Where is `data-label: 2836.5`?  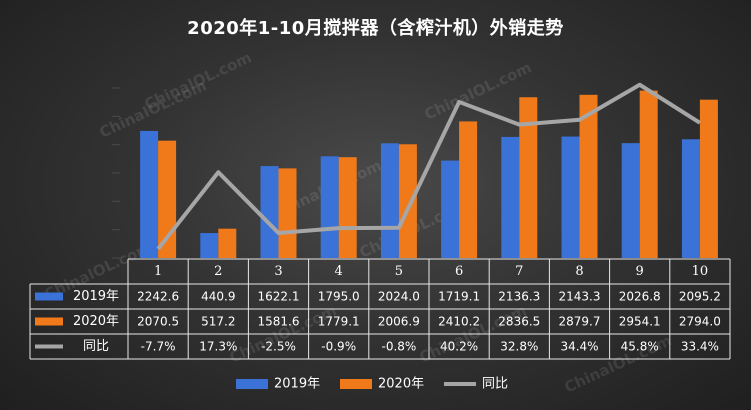 data-label: 2836.5 is located at coordinates (519, 322).